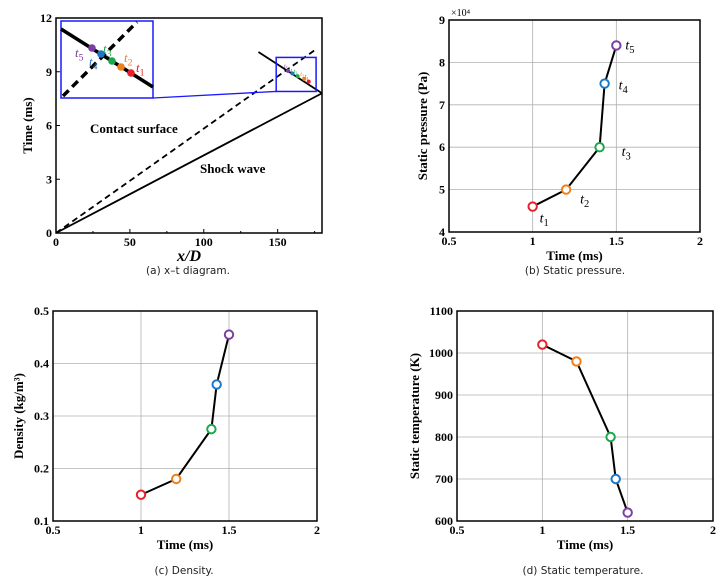  Describe the element at coordinates (93, 63) in the screenshot. I see `inset-point-label-t4: t4` at that location.